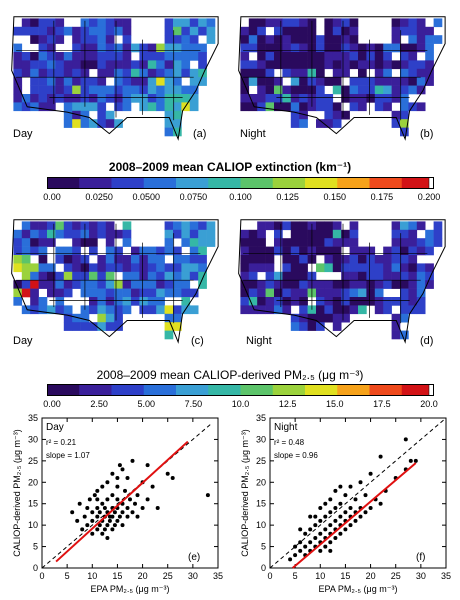  I want to click on x-tick-label: 35, so click(446, 576).